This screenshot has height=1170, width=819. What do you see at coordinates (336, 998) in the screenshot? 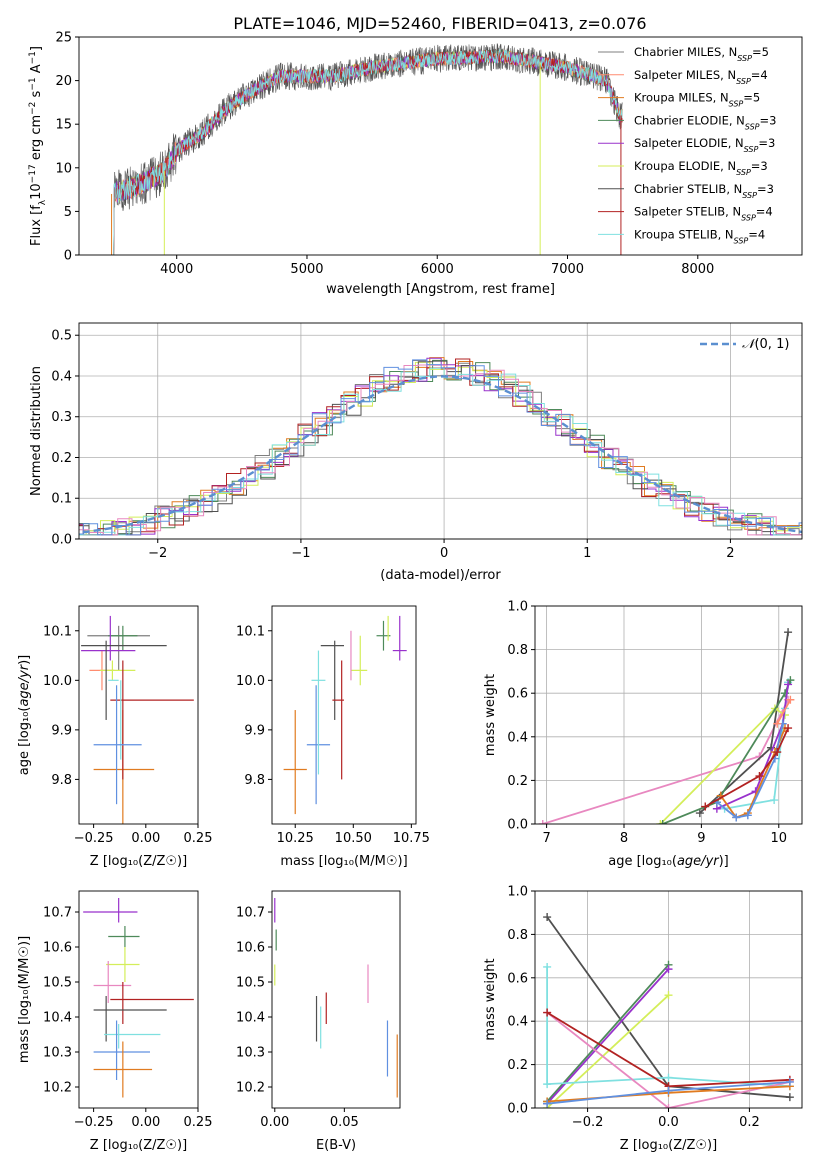
I see `mass-vs-EBV-errorbars` at bounding box center [336, 998].